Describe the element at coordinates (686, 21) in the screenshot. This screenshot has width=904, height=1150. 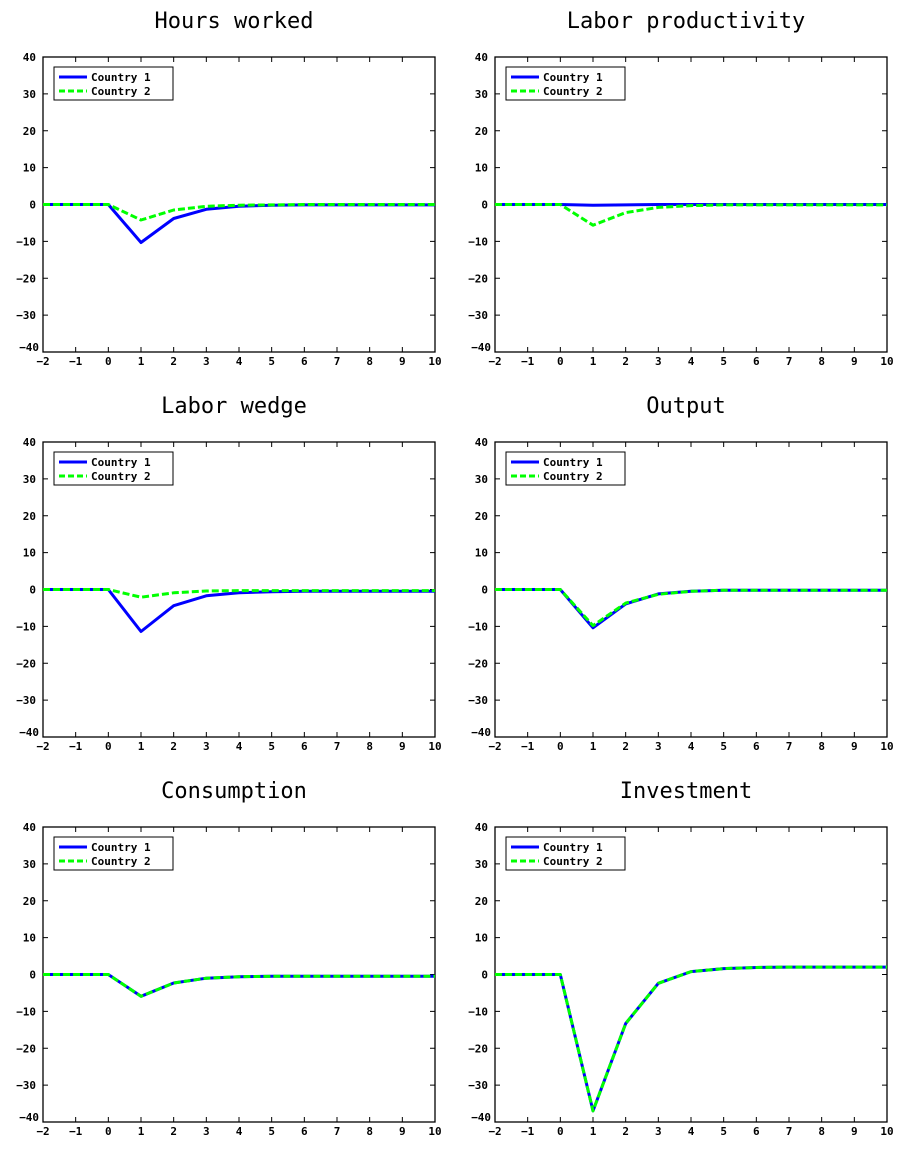
I see `chart-title: Labor productivity` at that location.